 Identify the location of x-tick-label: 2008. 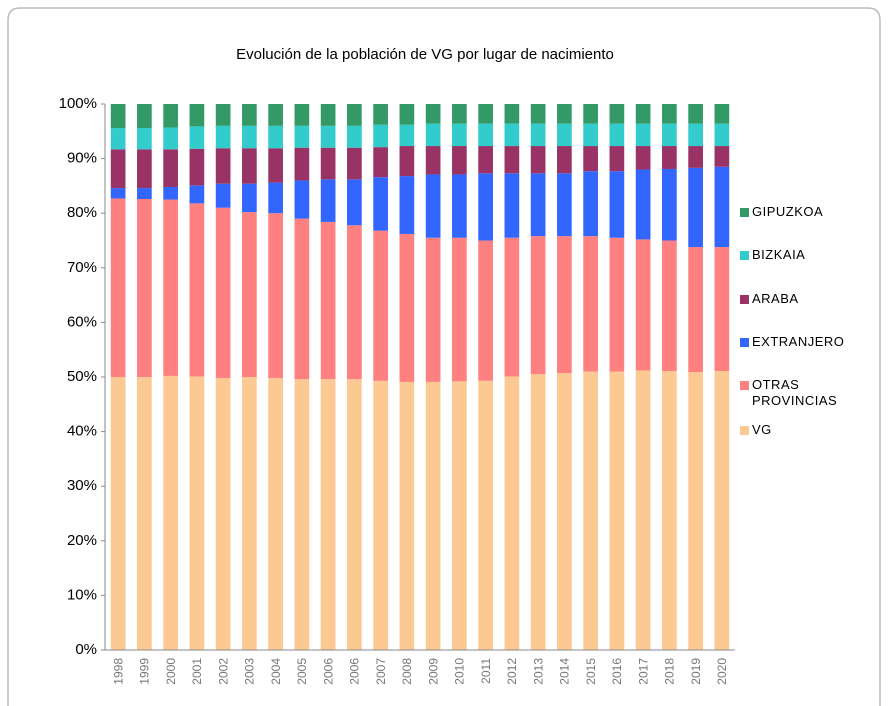
(407, 671).